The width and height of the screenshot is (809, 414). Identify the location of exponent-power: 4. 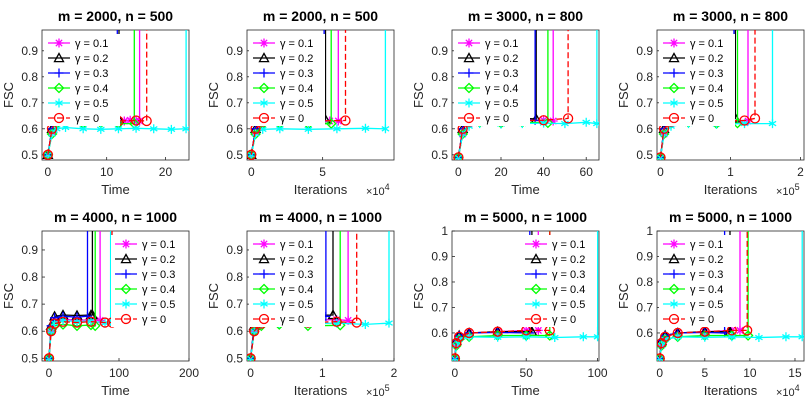
(387, 187).